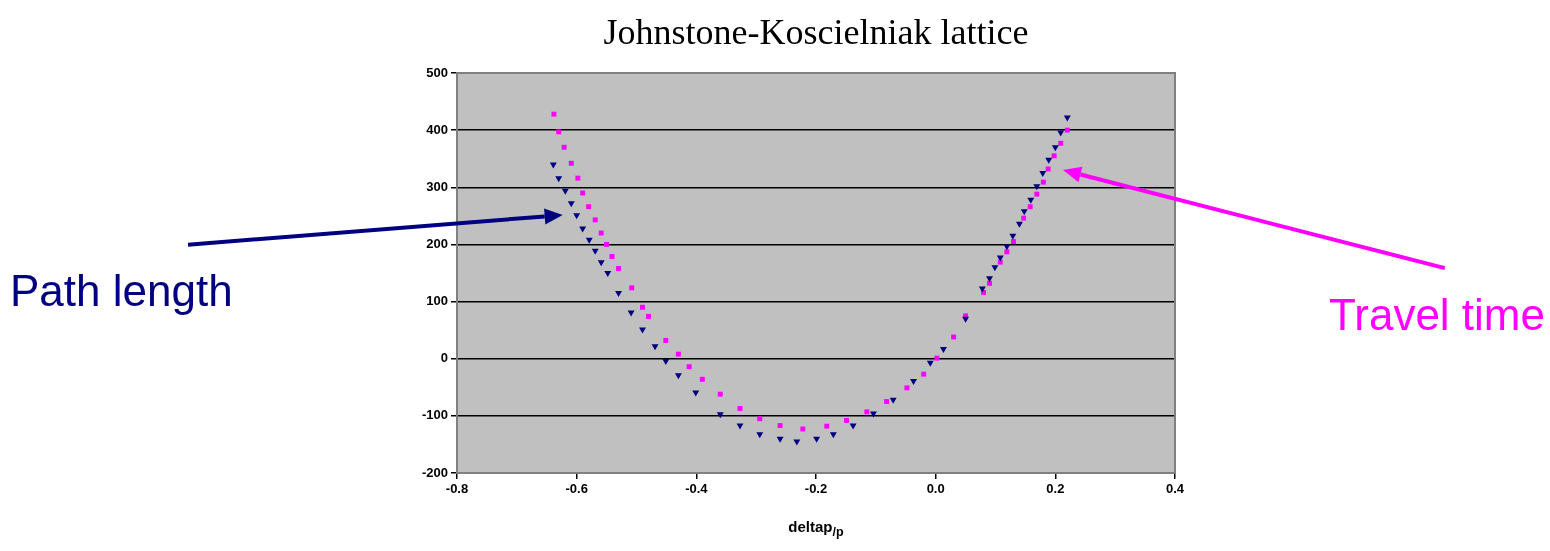 The width and height of the screenshot is (1550, 551). I want to click on x-tick-label: -0.6, so click(576, 489).